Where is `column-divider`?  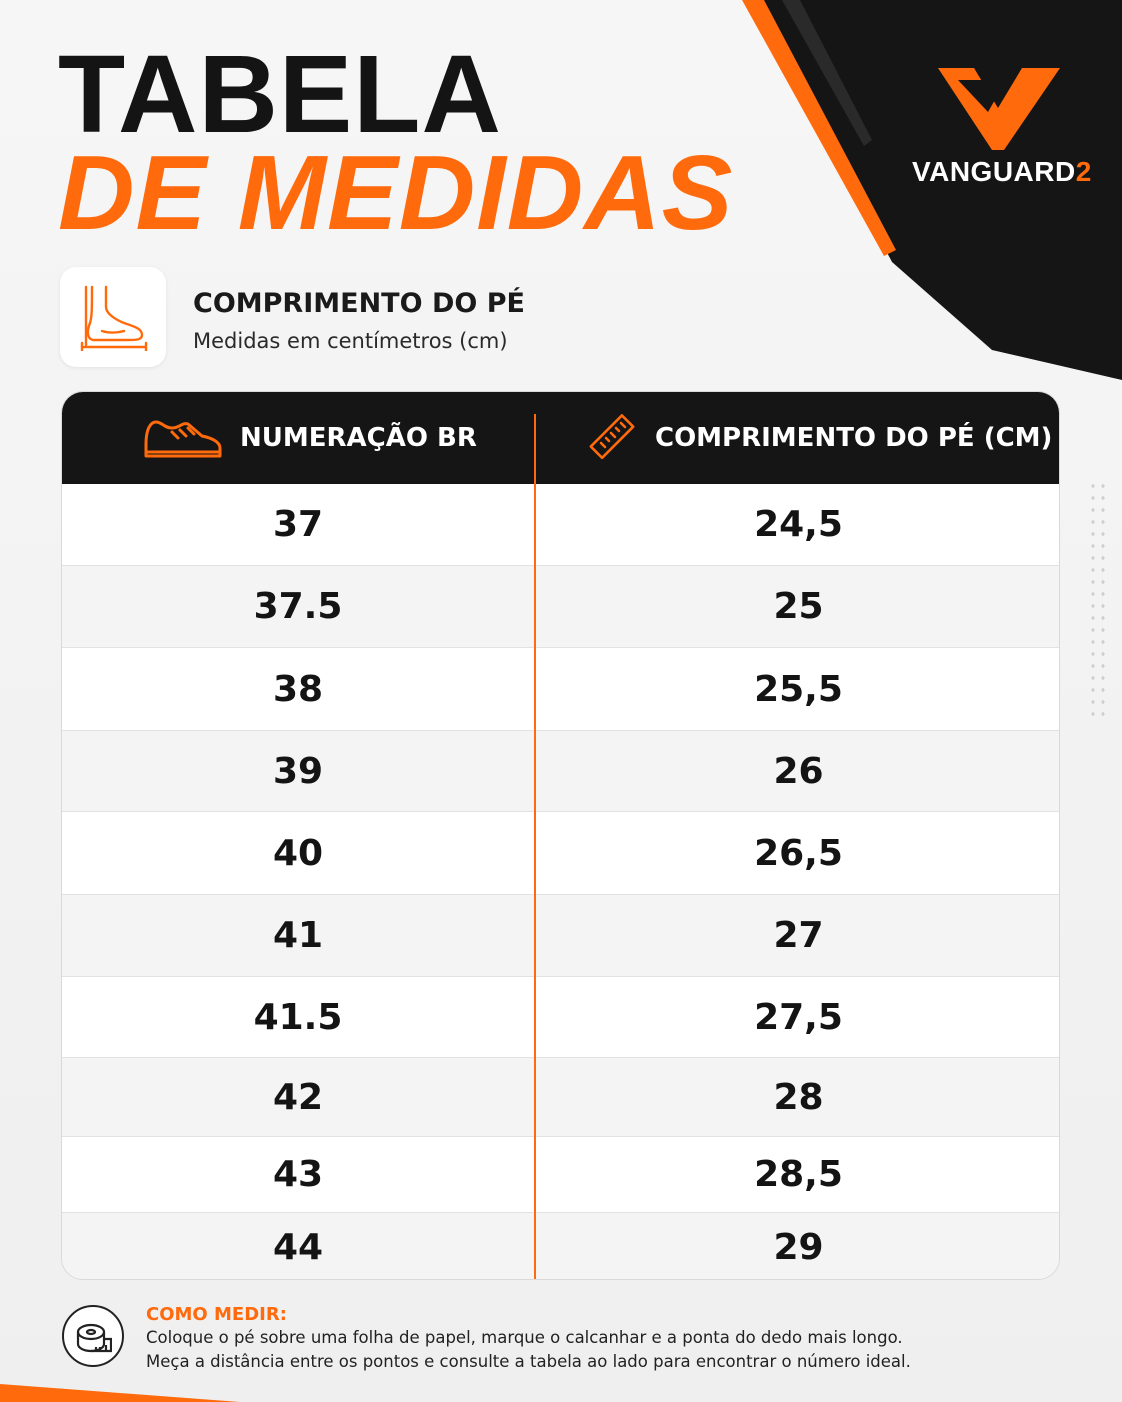
column-divider is located at coordinates (535, 846).